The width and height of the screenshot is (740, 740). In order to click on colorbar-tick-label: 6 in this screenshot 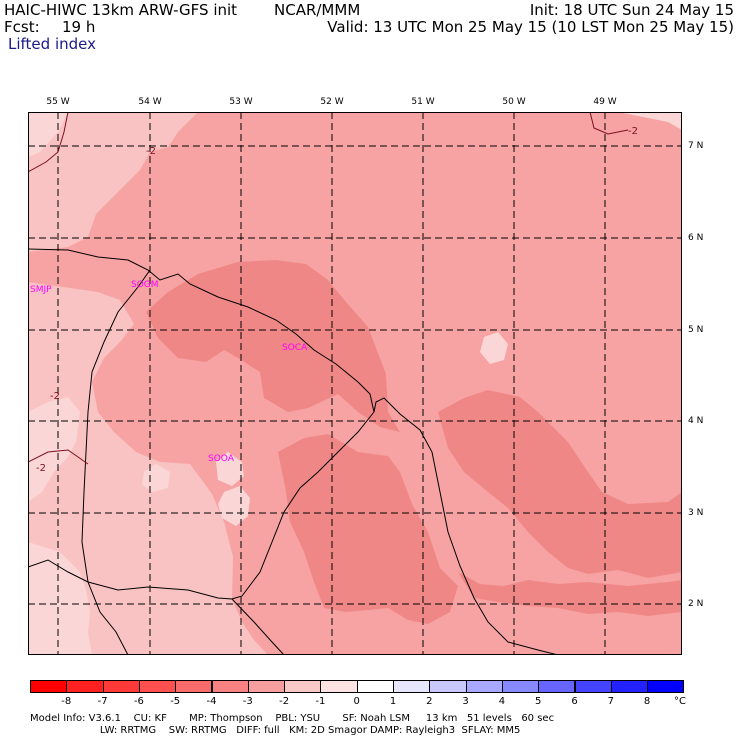, I will do `click(574, 701)`.